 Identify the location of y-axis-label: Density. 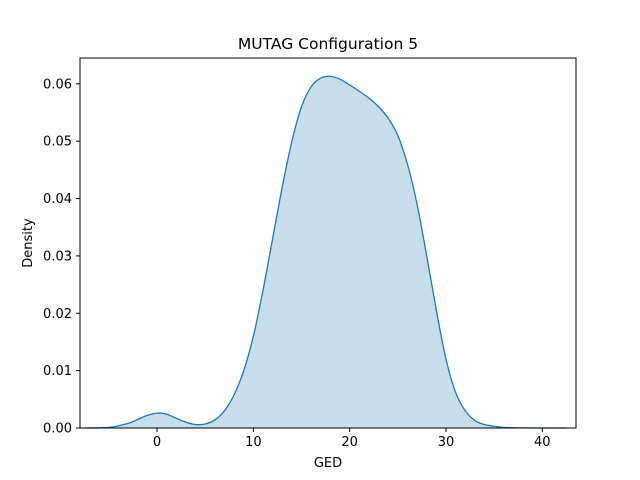
(28, 243).